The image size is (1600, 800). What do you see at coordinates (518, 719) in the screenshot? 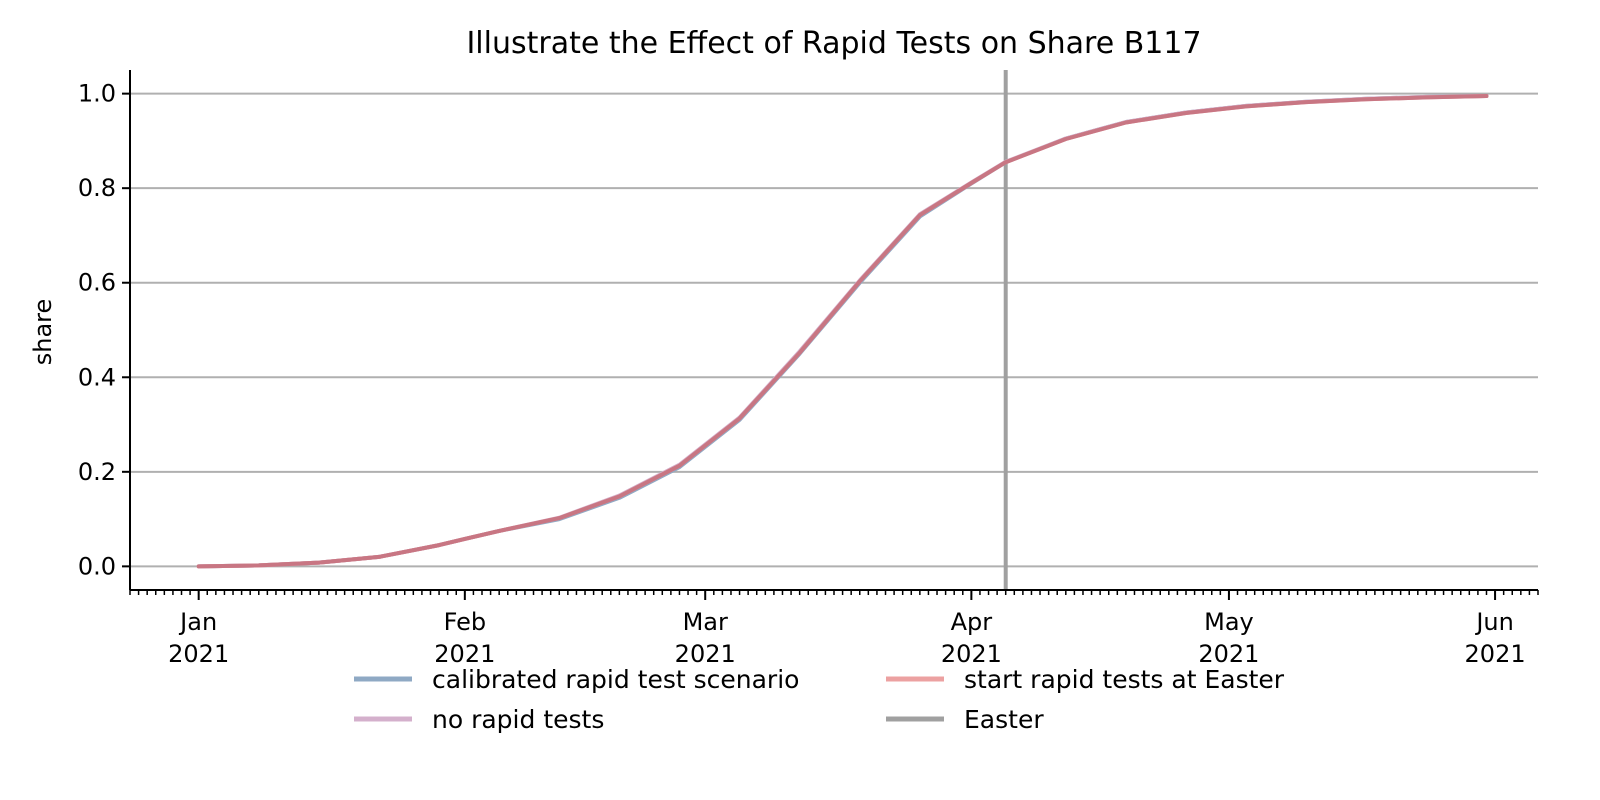
I see `legend-label: no rapid tests` at bounding box center [518, 719].